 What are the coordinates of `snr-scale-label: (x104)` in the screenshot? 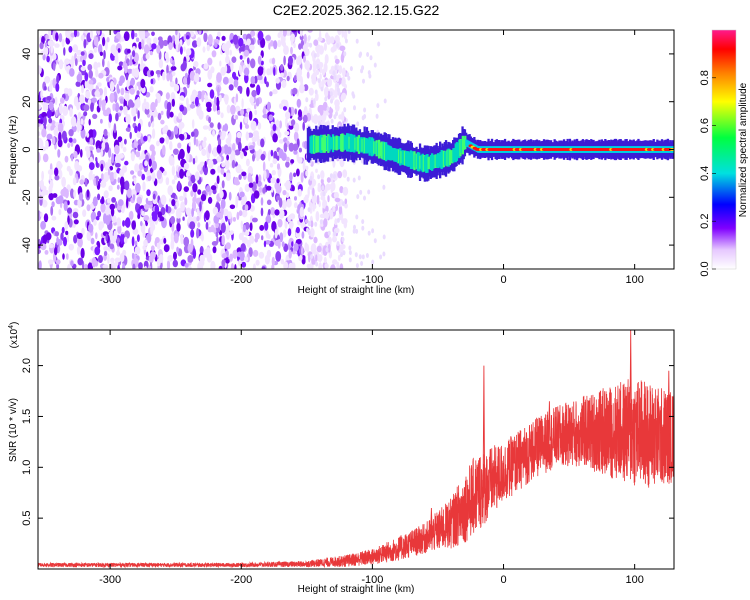 It's located at (14, 335).